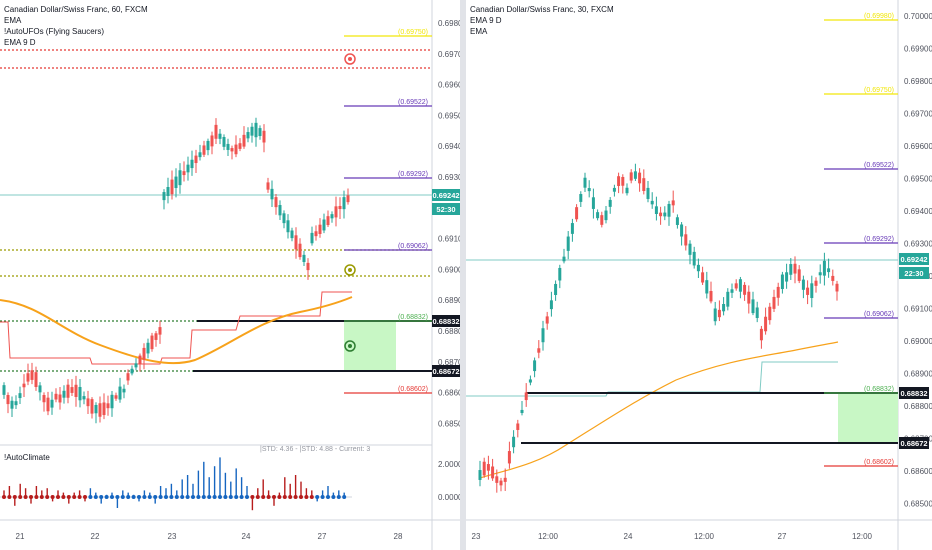 Image resolution: width=932 pixels, height=550 pixels. What do you see at coordinates (782, 536) in the screenshot?
I see `right-time-tick: 27` at bounding box center [782, 536].